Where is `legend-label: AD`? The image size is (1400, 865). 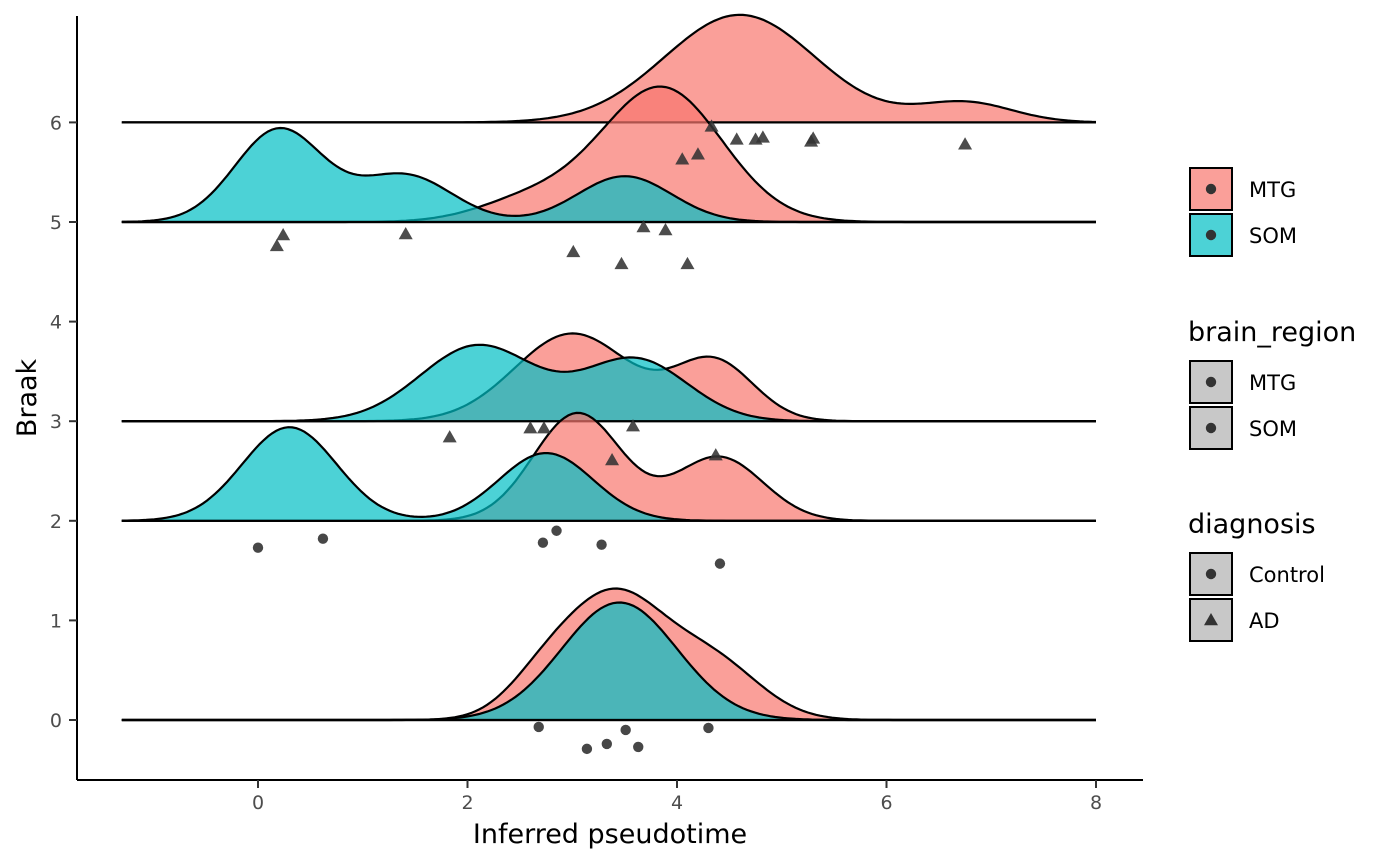 legend-label: AD is located at coordinates (1264, 621).